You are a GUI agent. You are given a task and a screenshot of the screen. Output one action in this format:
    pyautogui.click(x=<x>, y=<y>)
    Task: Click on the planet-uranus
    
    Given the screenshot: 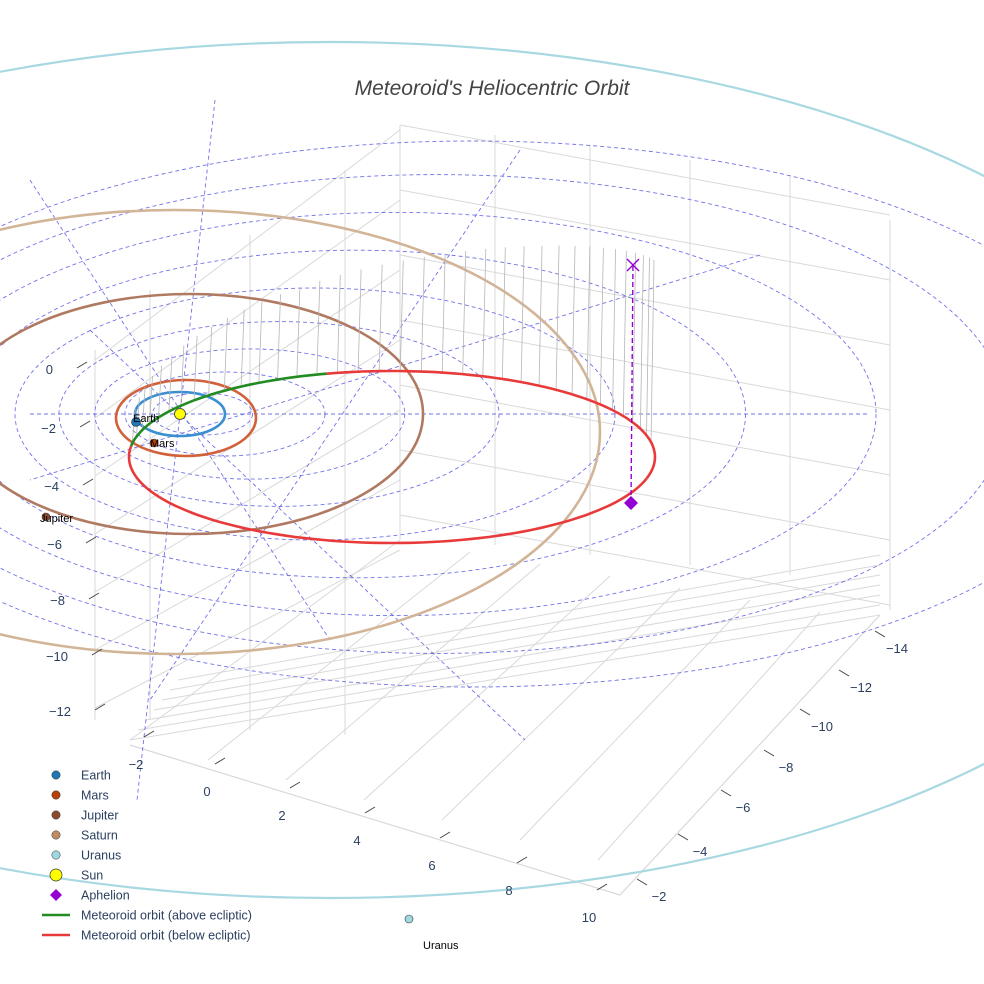 What is the action you would take?
    pyautogui.click(x=409, y=919)
    